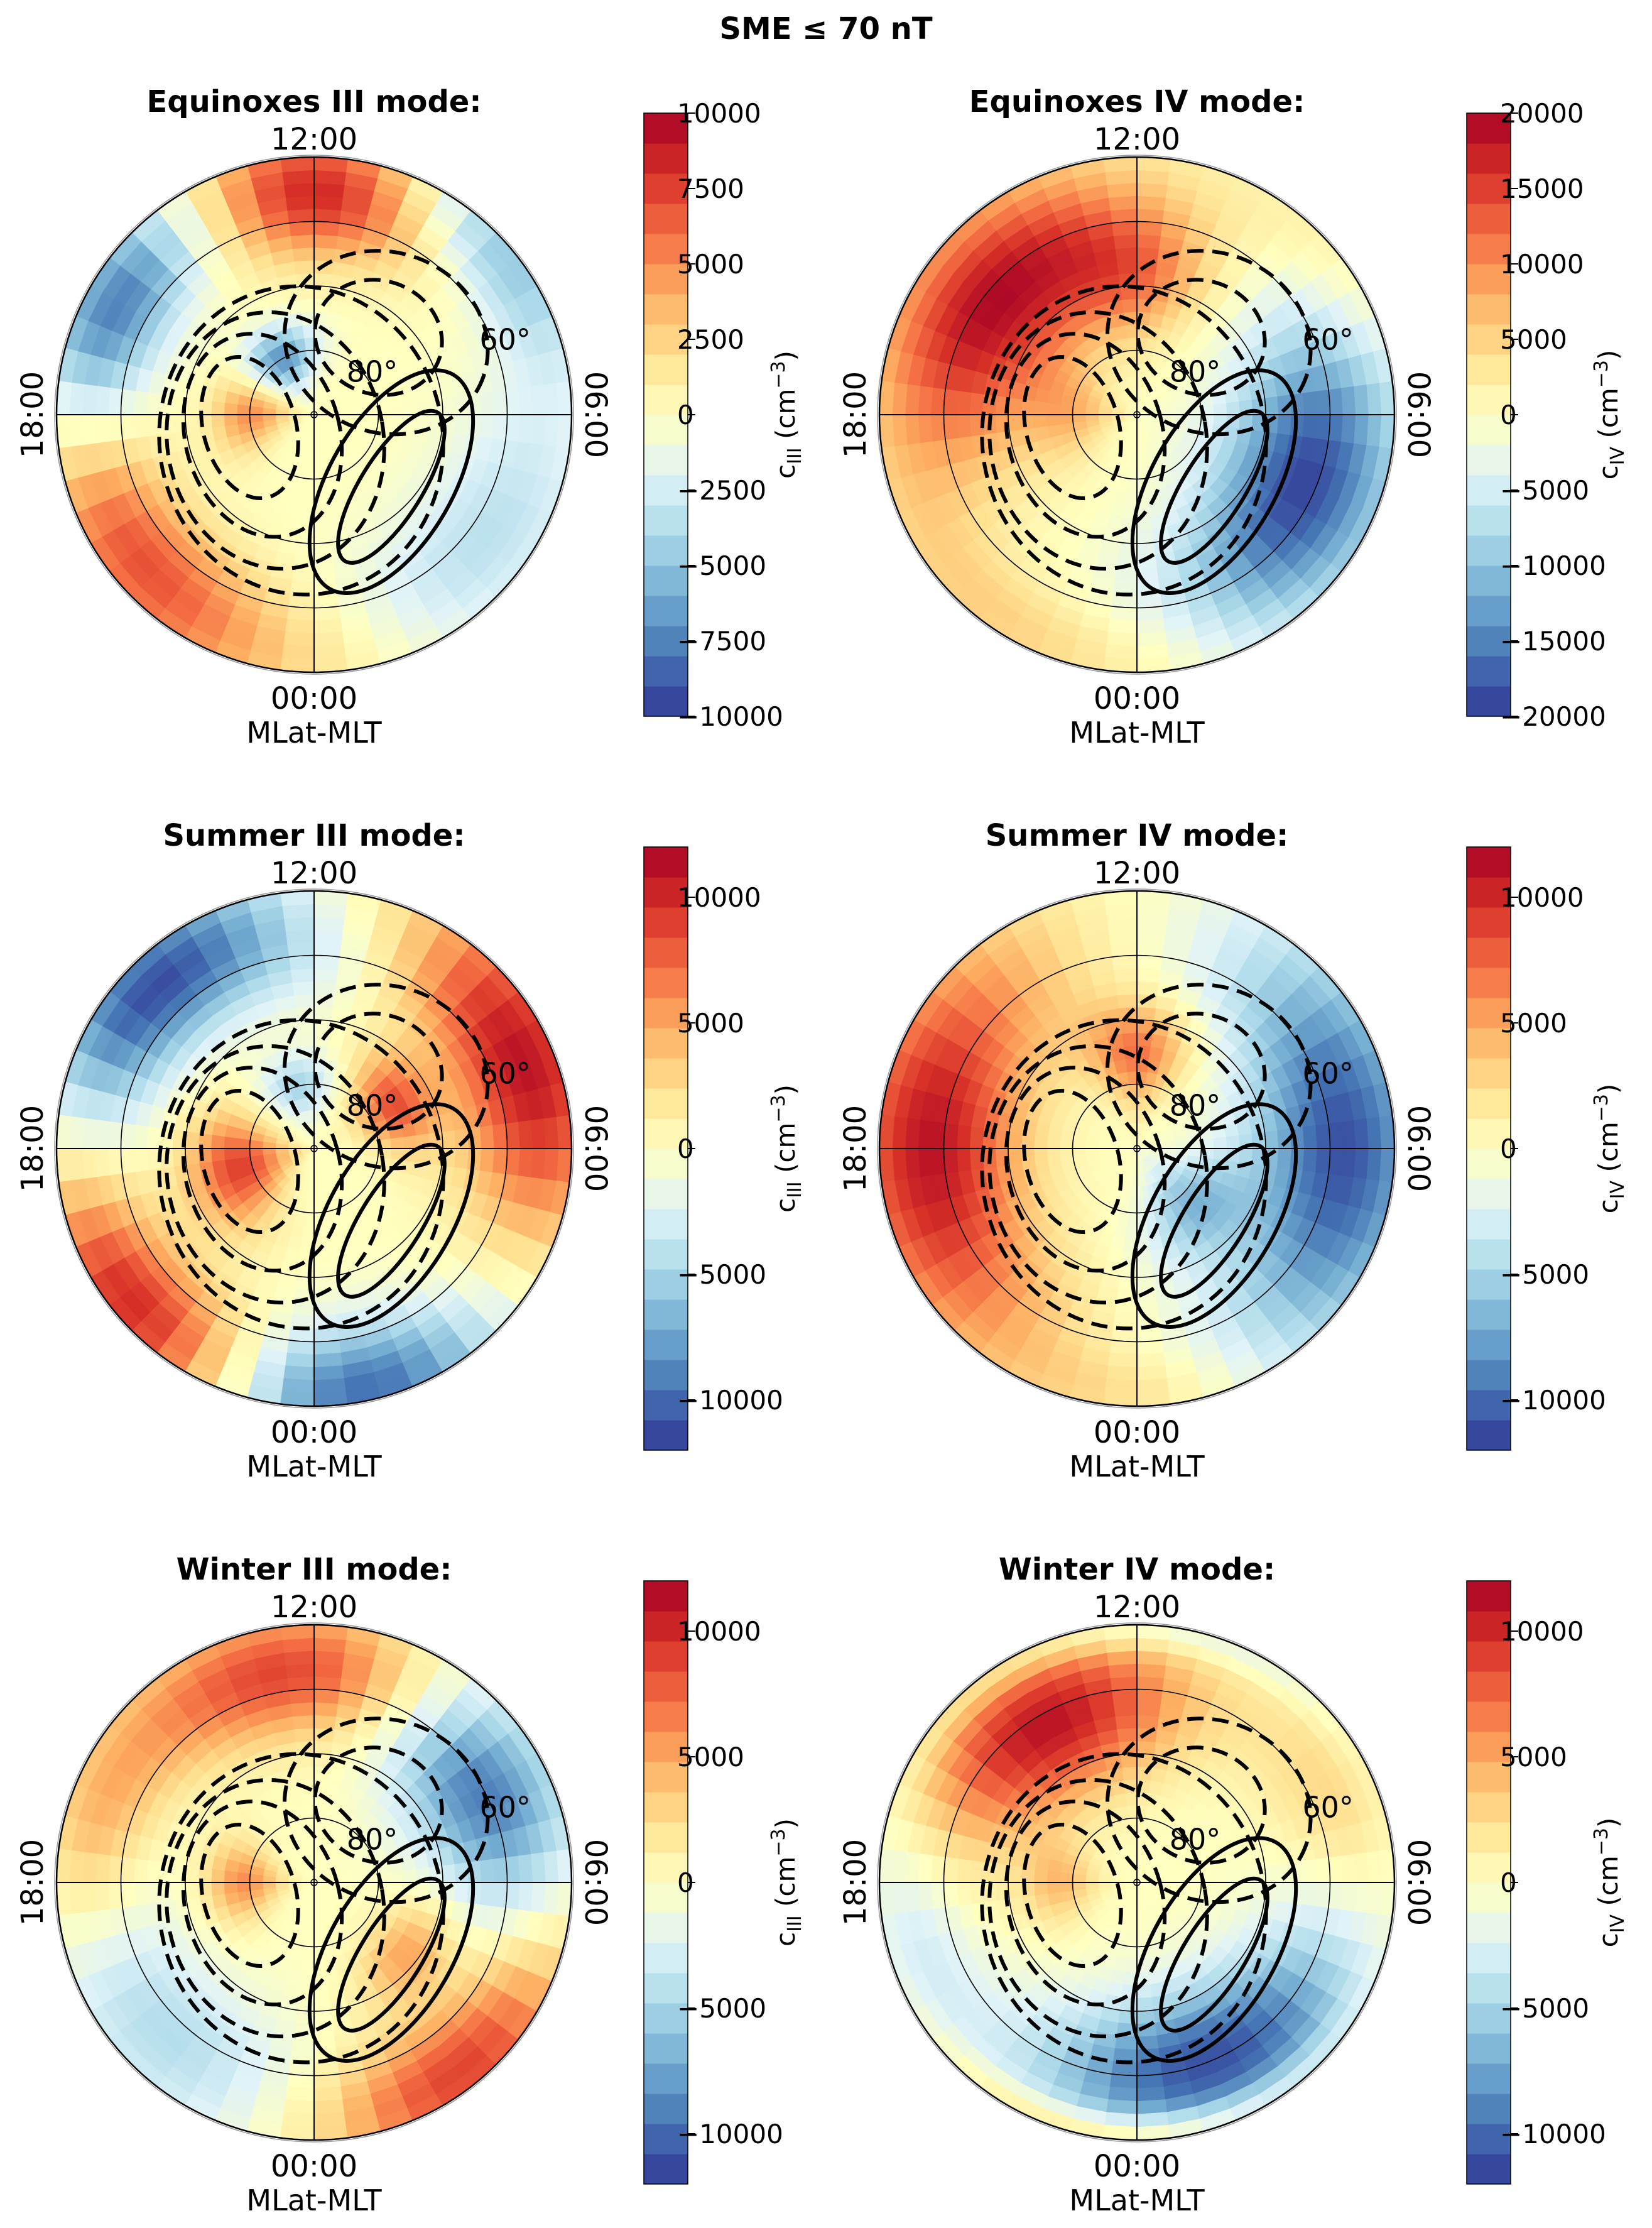  I want to click on panel-title: Winter III mode:, so click(314, 1569).